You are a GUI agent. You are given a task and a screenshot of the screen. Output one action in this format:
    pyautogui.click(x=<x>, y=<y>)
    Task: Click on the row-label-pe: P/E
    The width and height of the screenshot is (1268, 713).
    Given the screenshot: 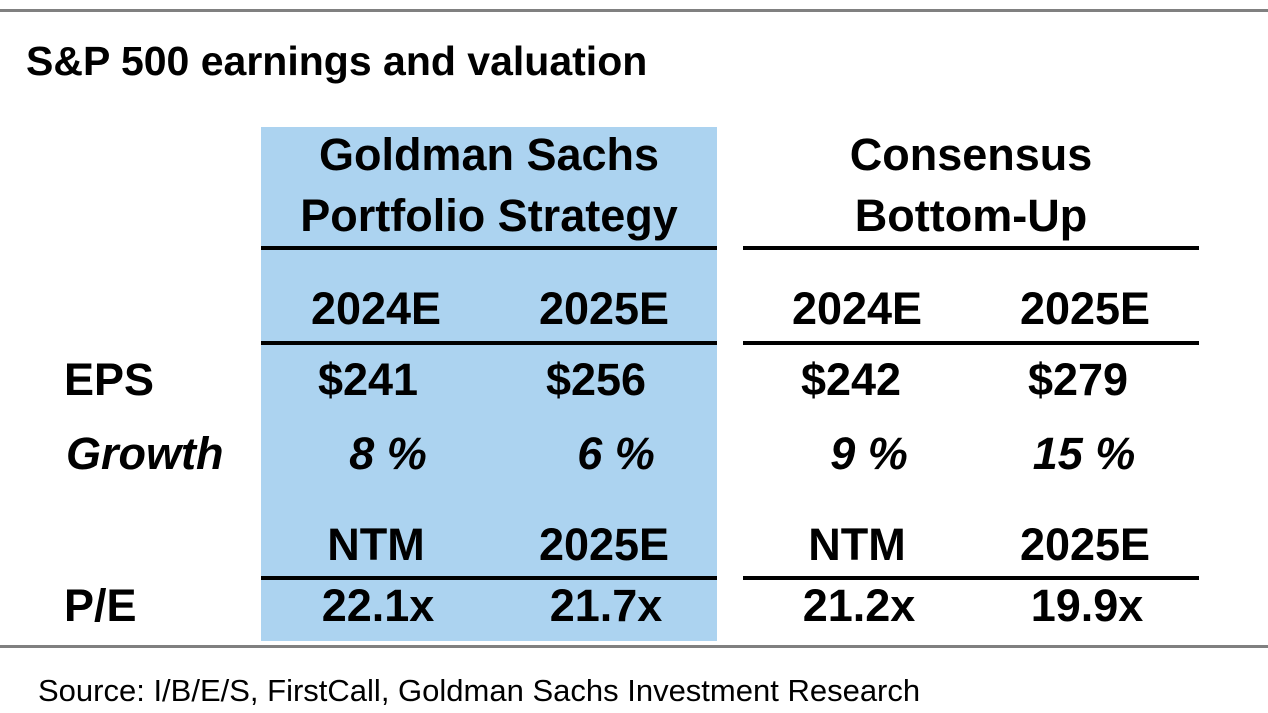 What is the action you would take?
    pyautogui.click(x=100, y=605)
    